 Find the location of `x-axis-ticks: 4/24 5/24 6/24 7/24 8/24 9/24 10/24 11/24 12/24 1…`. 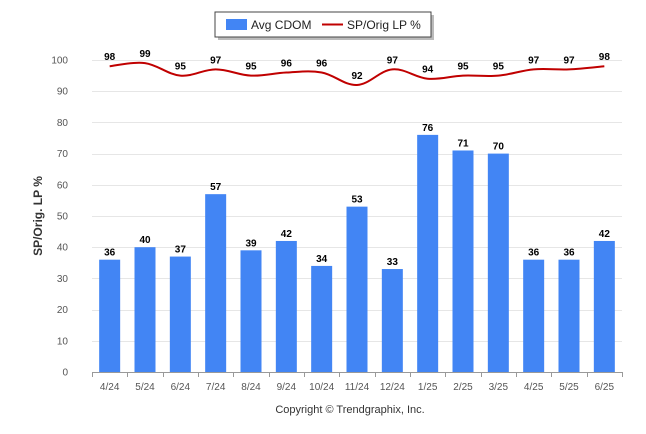

x-axis-ticks: 4/24 5/24 6/24 7/24 8/24 9/24 10/24 11/24 12/24 1… is located at coordinates (357, 382).